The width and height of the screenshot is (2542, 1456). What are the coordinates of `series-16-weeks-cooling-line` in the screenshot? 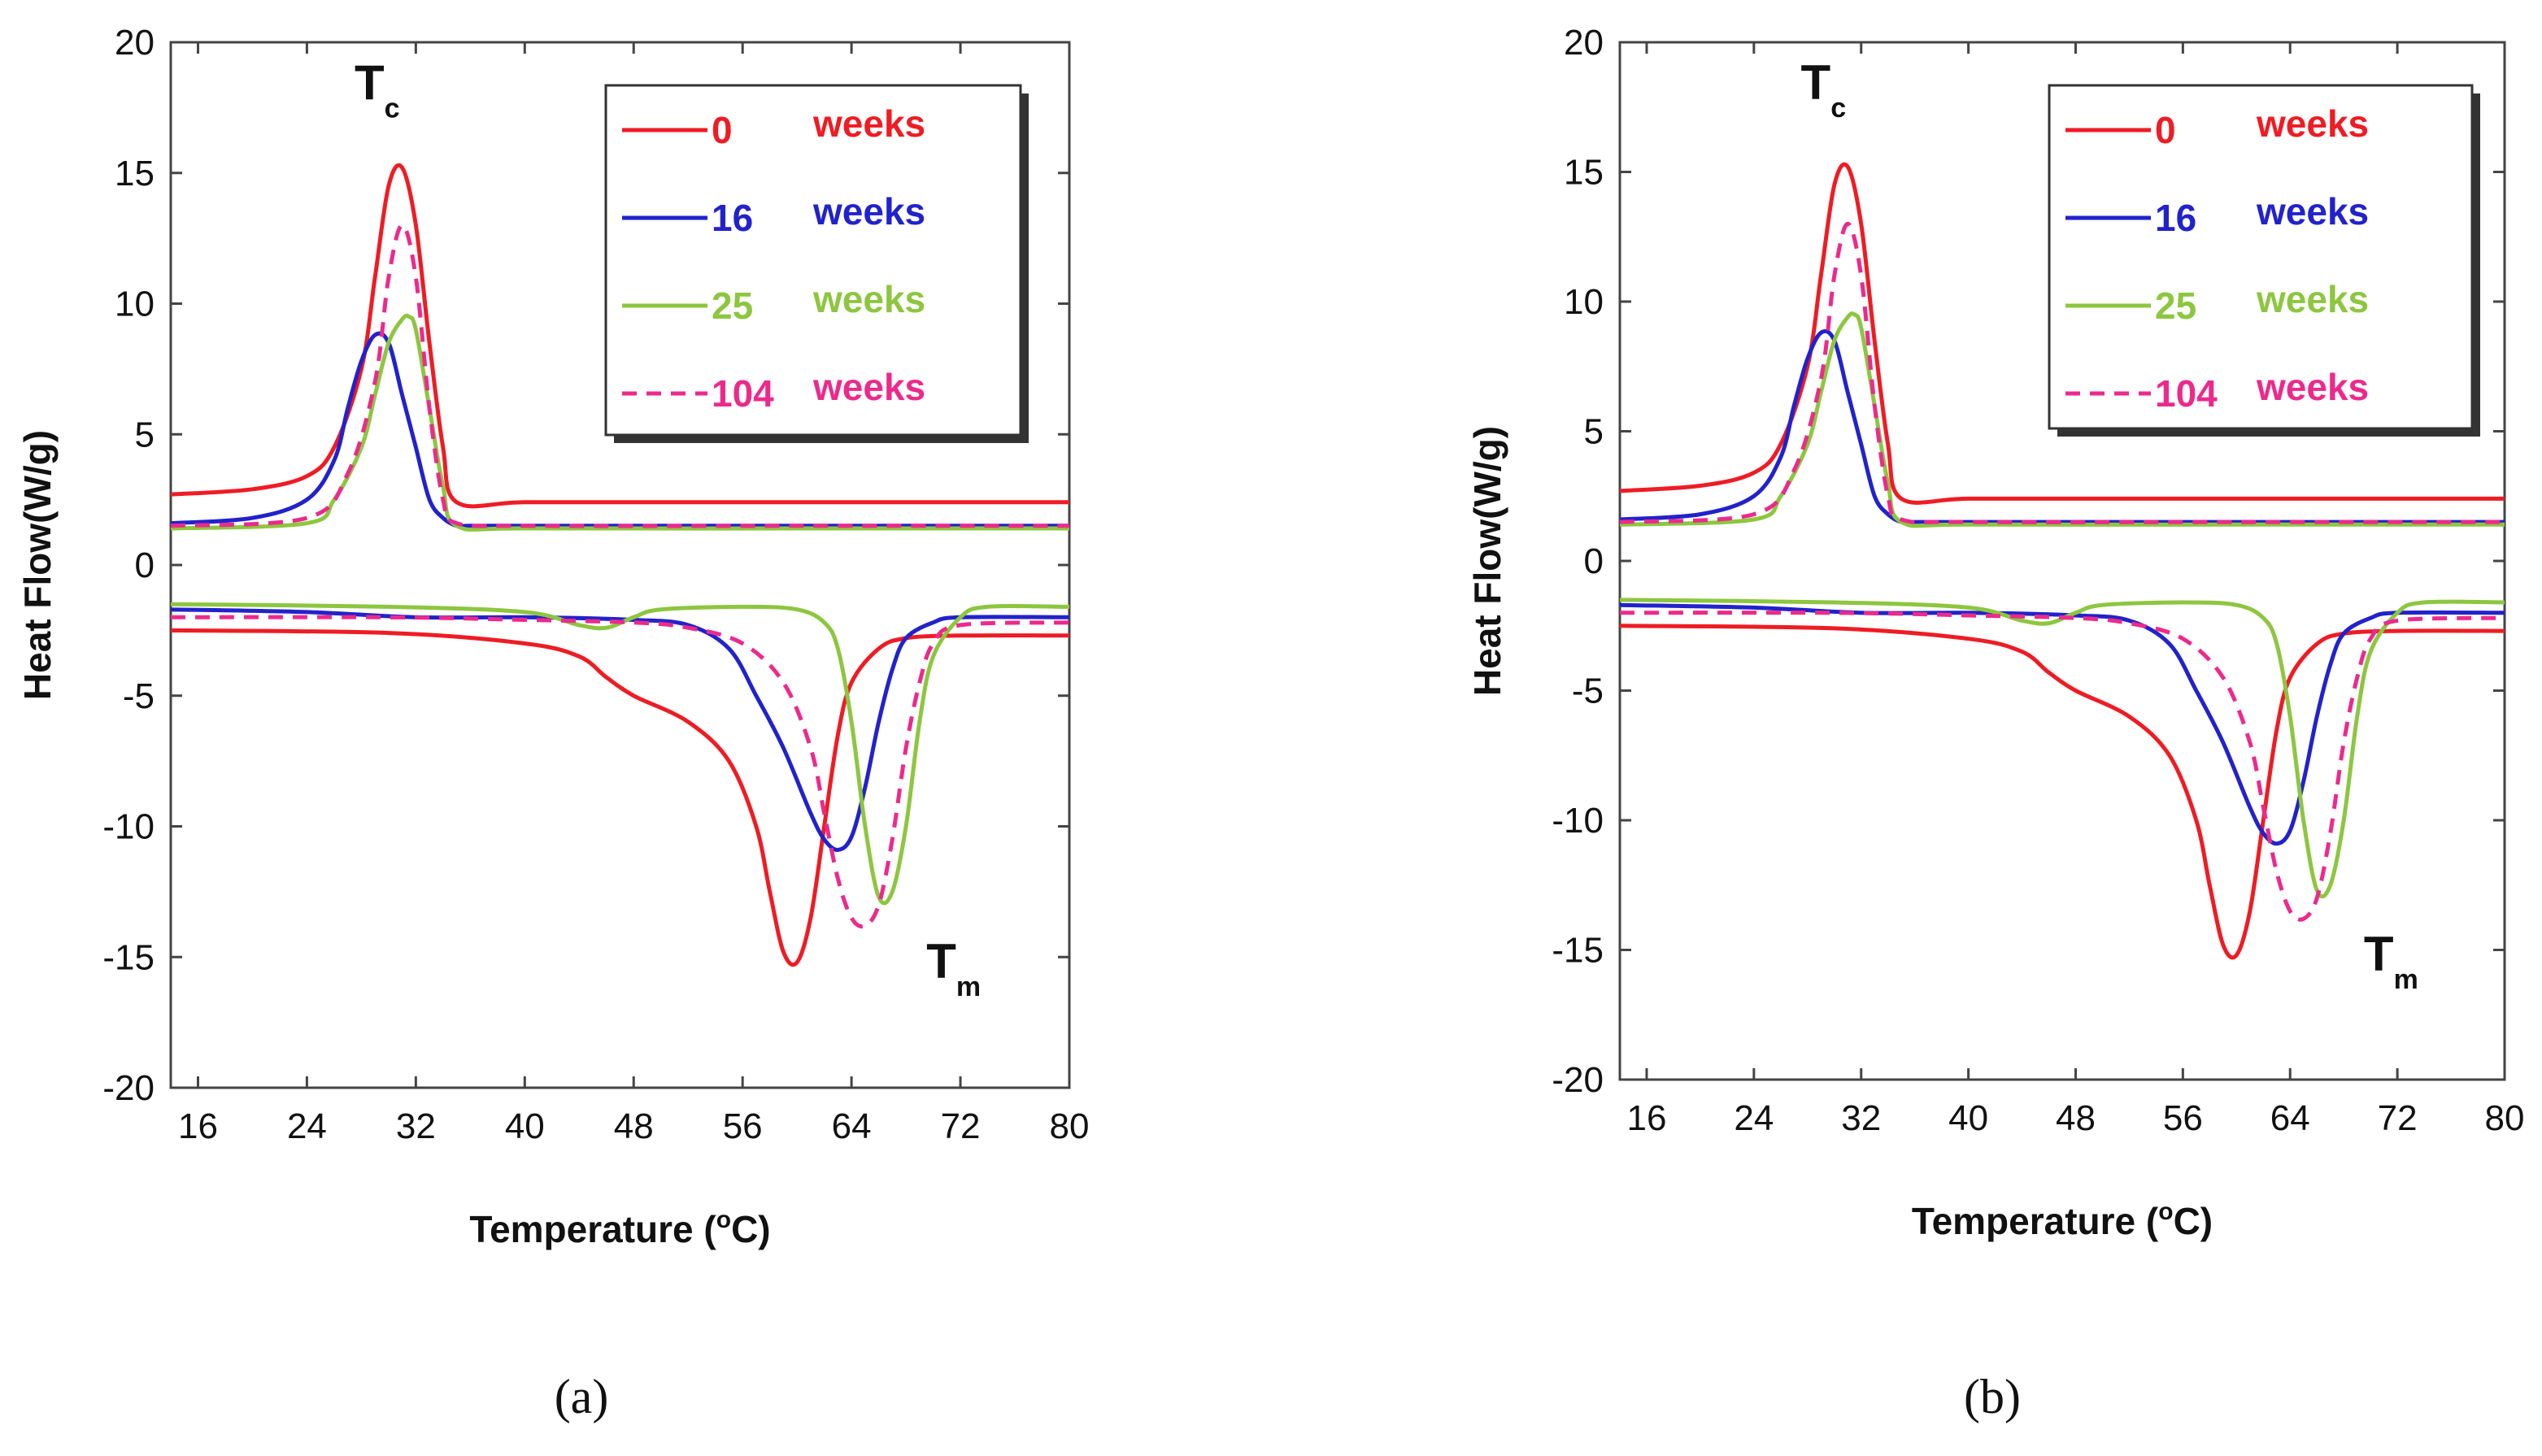 It's located at (620, 430).